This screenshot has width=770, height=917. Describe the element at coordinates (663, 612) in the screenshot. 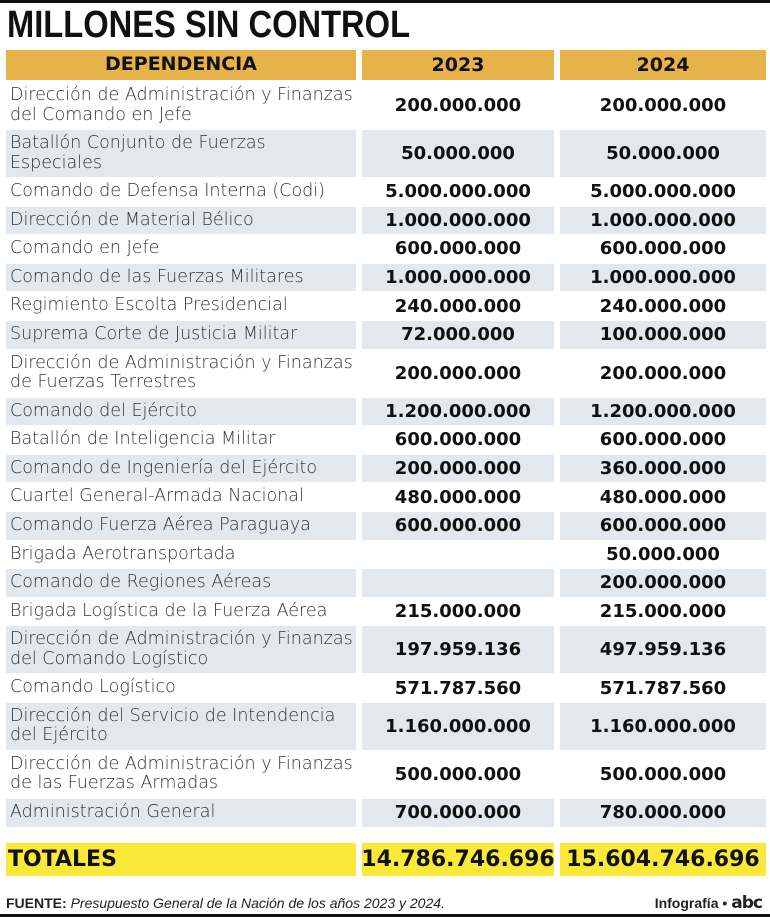

I see `value-2024-cell: 215.000.000` at that location.